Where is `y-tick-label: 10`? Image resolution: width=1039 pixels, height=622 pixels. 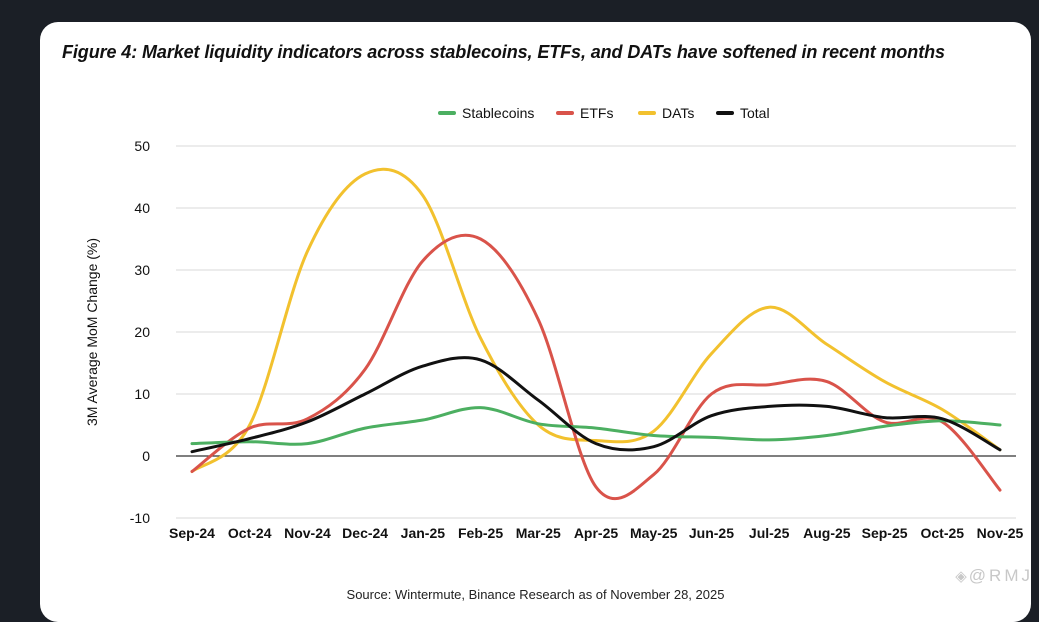
y-tick-label: 10 is located at coordinates (142, 394).